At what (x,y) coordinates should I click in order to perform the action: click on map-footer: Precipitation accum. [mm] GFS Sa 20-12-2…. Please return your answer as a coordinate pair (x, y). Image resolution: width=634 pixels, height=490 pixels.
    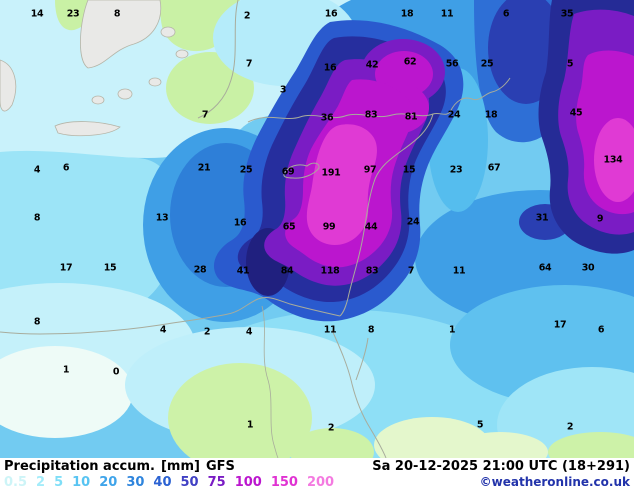
    Looking at the image, I should click on (317, 474).